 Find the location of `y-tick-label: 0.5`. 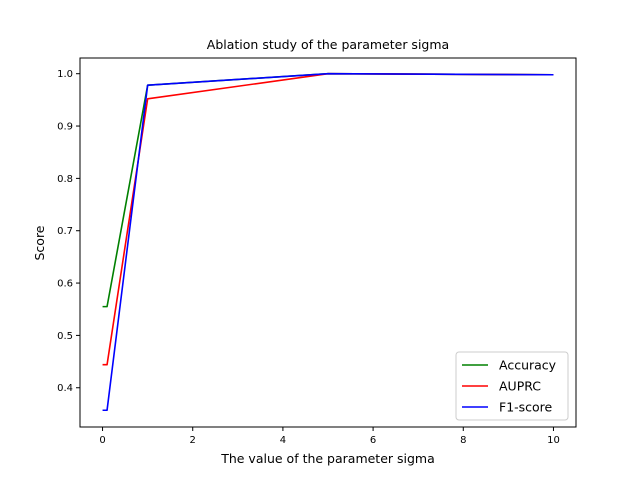

y-tick-label: 0.5 is located at coordinates (65, 336).